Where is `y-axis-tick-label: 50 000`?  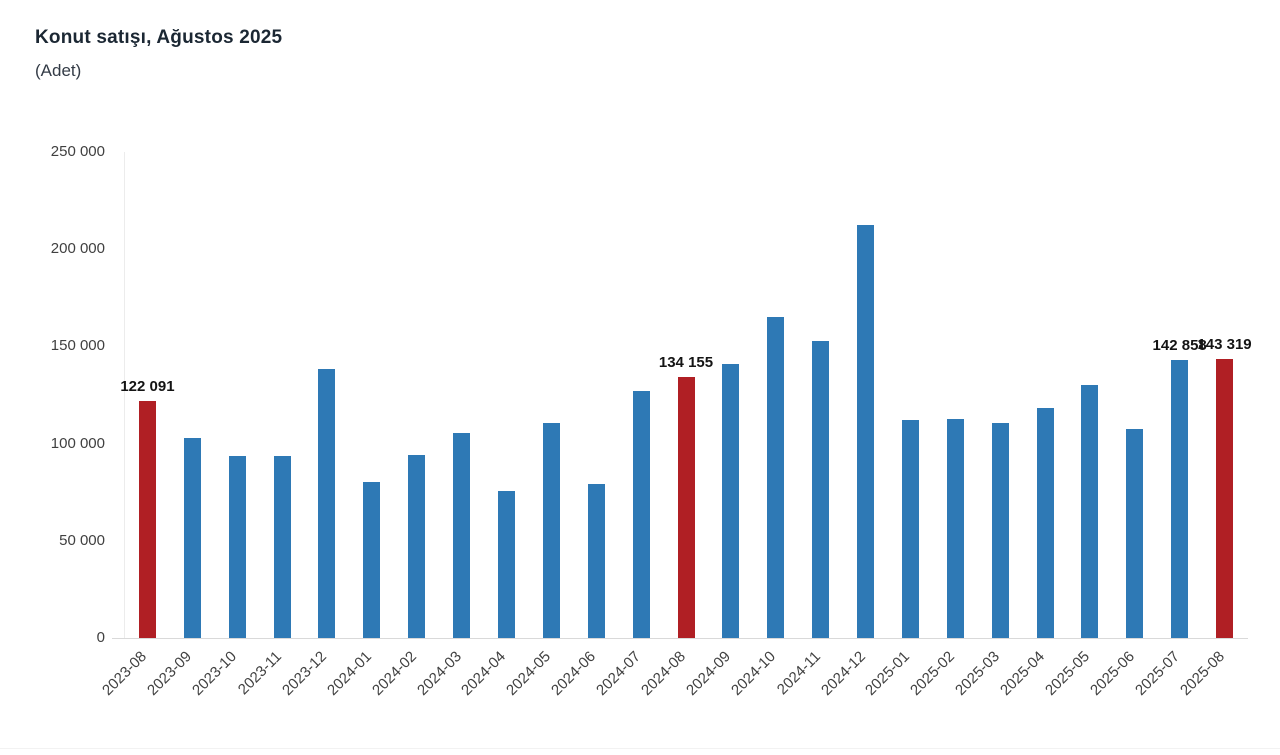 y-axis-tick-label: 50 000 is located at coordinates (82, 540).